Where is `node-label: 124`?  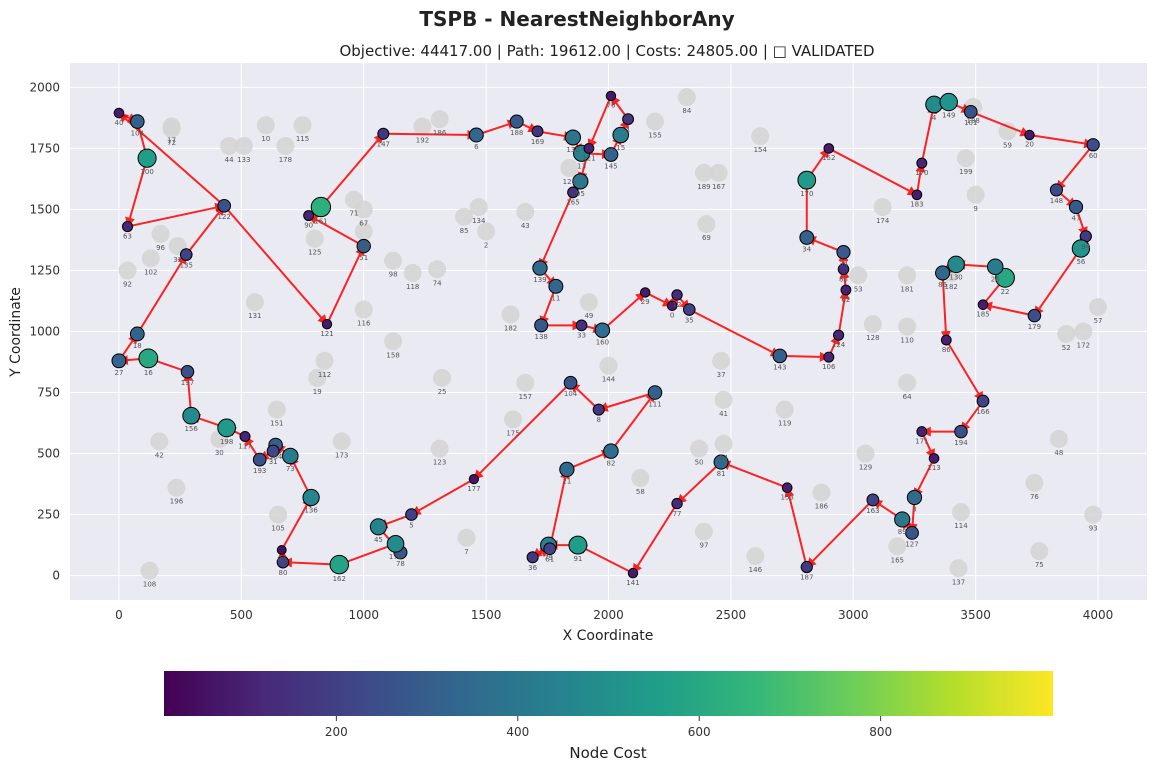 node-label: 124 is located at coordinates (839, 345).